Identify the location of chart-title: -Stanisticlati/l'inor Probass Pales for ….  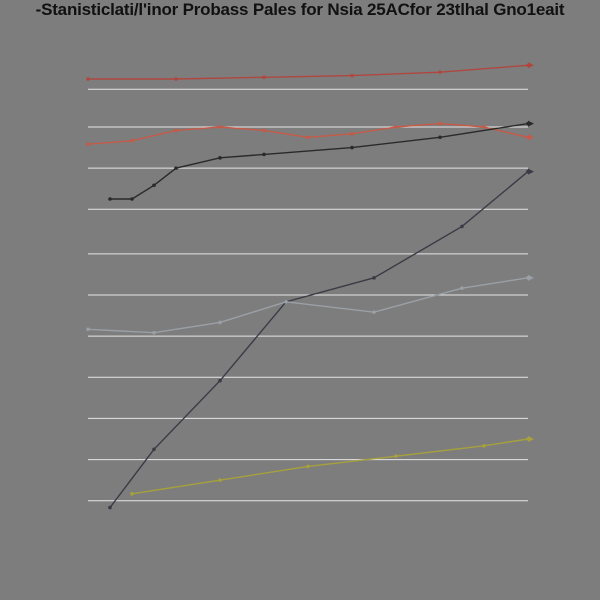
(300, 9).